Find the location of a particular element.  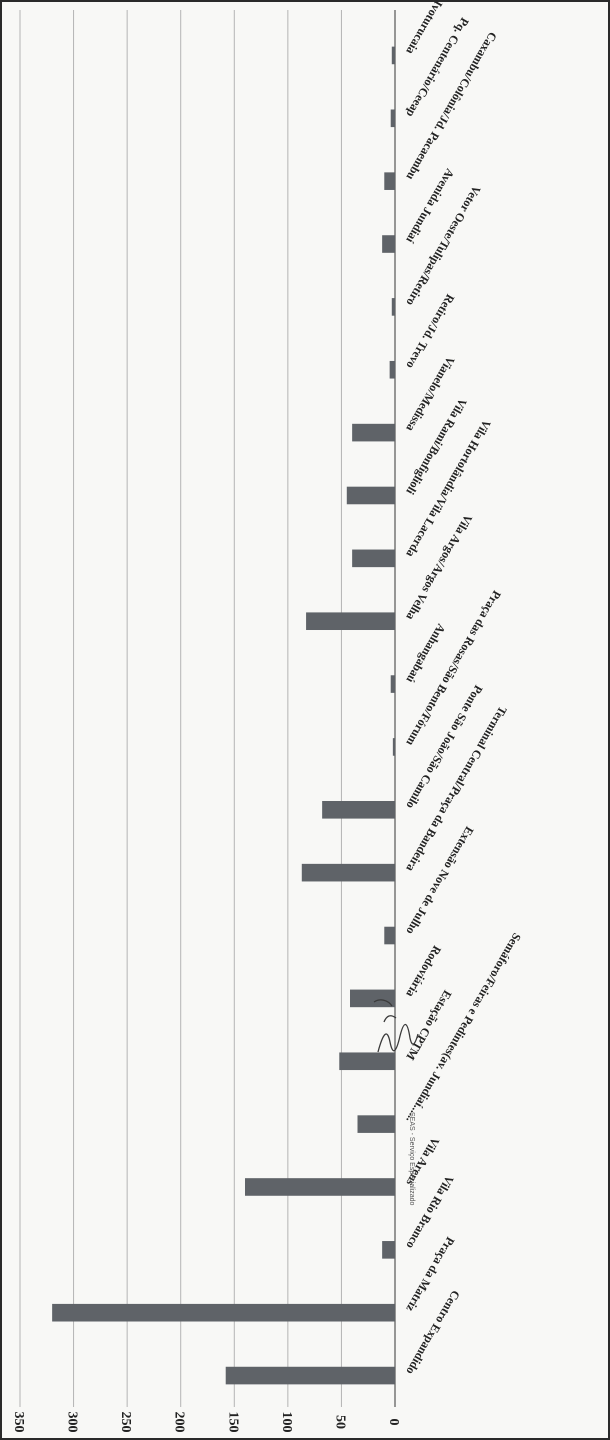

tick-label-150: 150 is located at coordinates (232, 1422).